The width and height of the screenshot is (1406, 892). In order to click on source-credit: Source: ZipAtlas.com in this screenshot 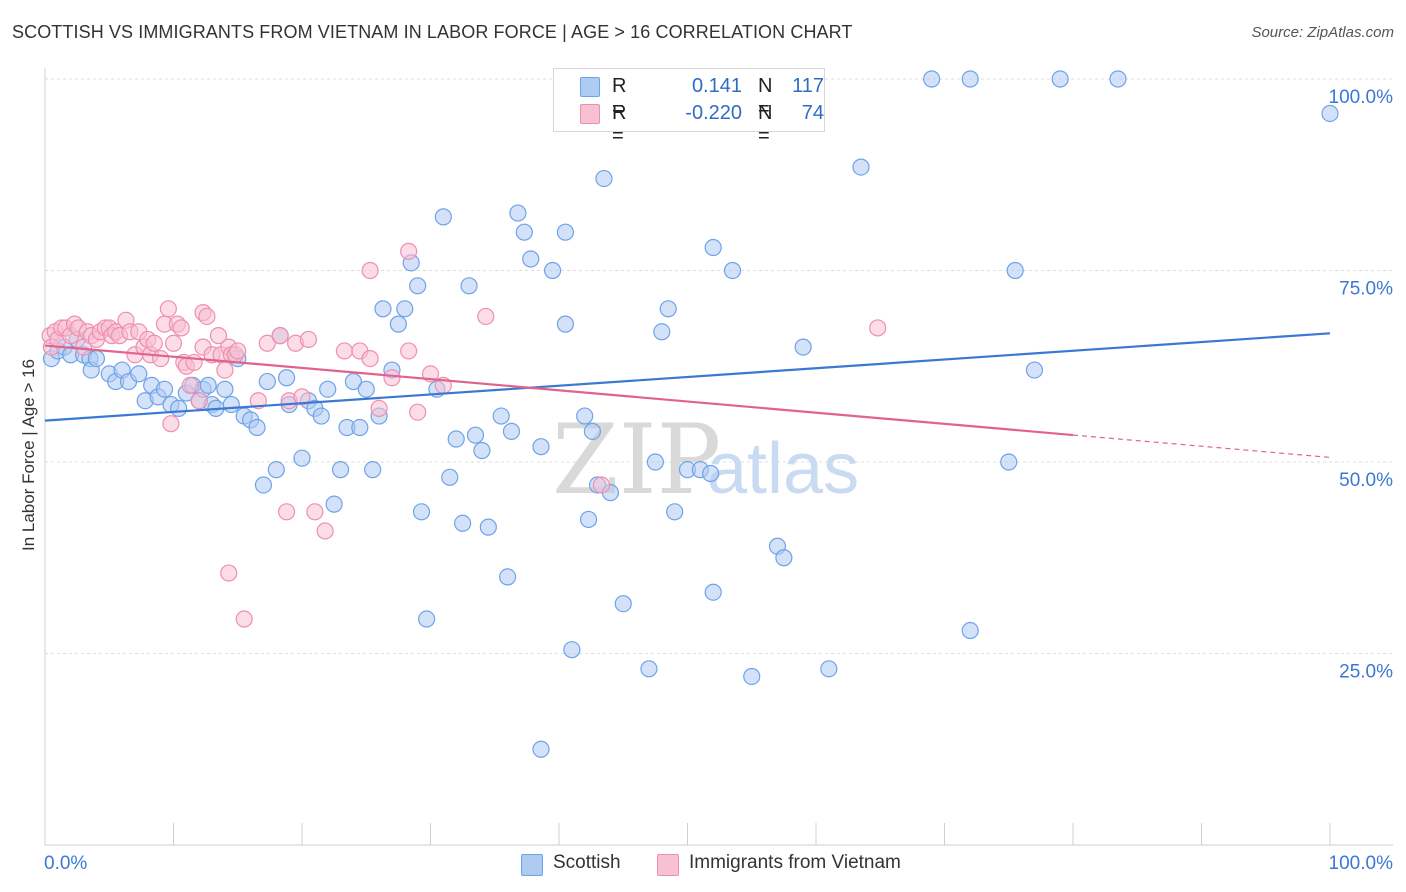, I will do `click(1322, 32)`.